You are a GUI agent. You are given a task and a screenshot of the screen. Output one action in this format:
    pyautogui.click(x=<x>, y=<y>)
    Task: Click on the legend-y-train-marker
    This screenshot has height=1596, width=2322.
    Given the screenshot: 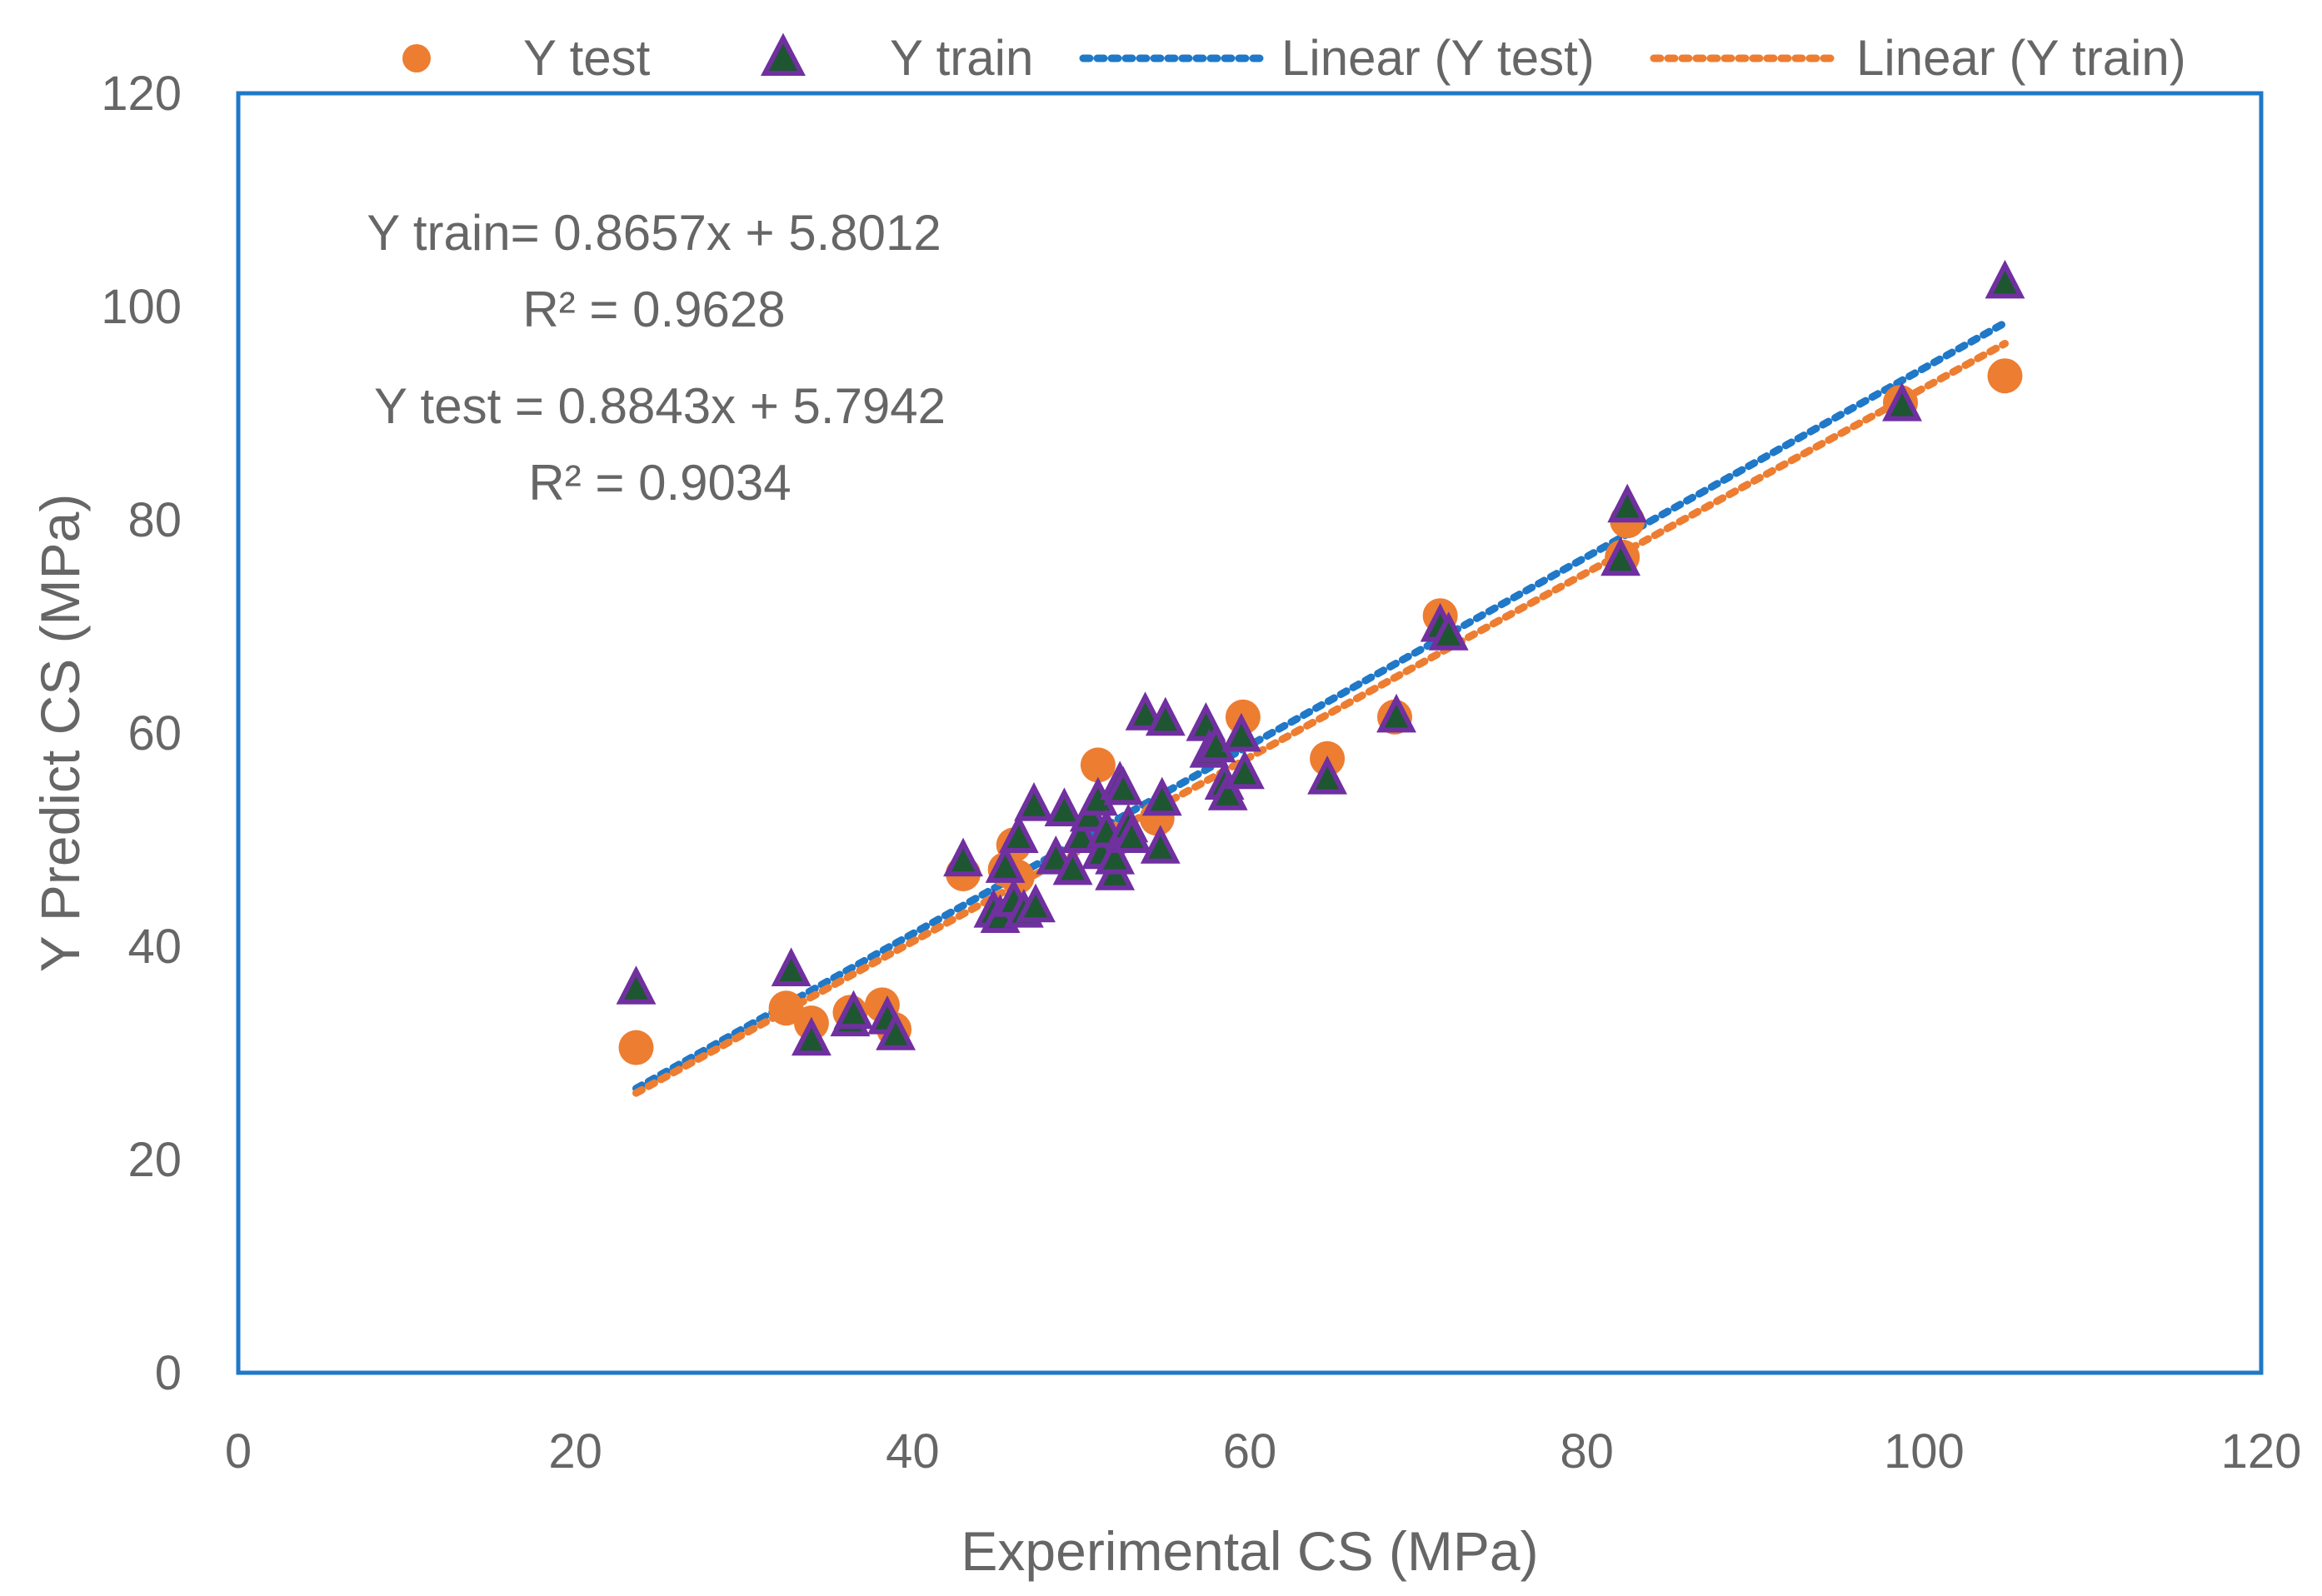 What is the action you would take?
    pyautogui.click(x=783, y=54)
    